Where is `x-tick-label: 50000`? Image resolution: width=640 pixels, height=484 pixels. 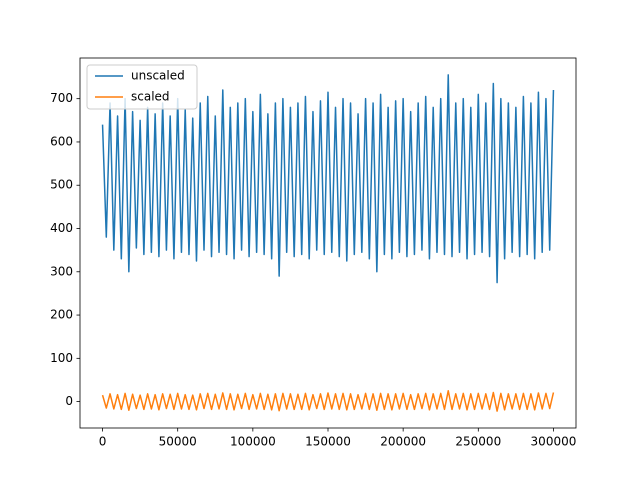 x-tick-label: 50000 is located at coordinates (178, 442).